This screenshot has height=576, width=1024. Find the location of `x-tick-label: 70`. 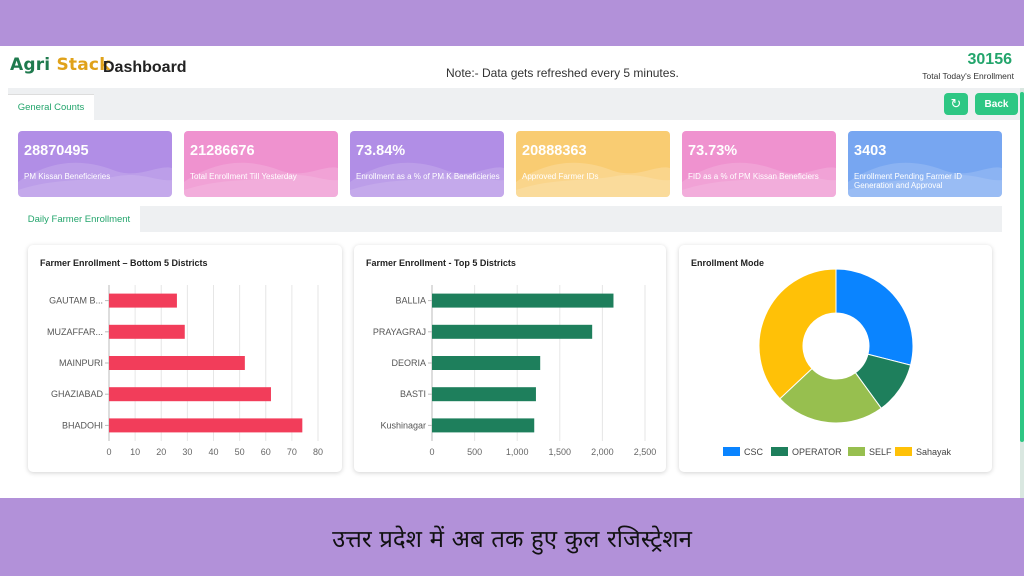

x-tick-label: 70 is located at coordinates (292, 452).